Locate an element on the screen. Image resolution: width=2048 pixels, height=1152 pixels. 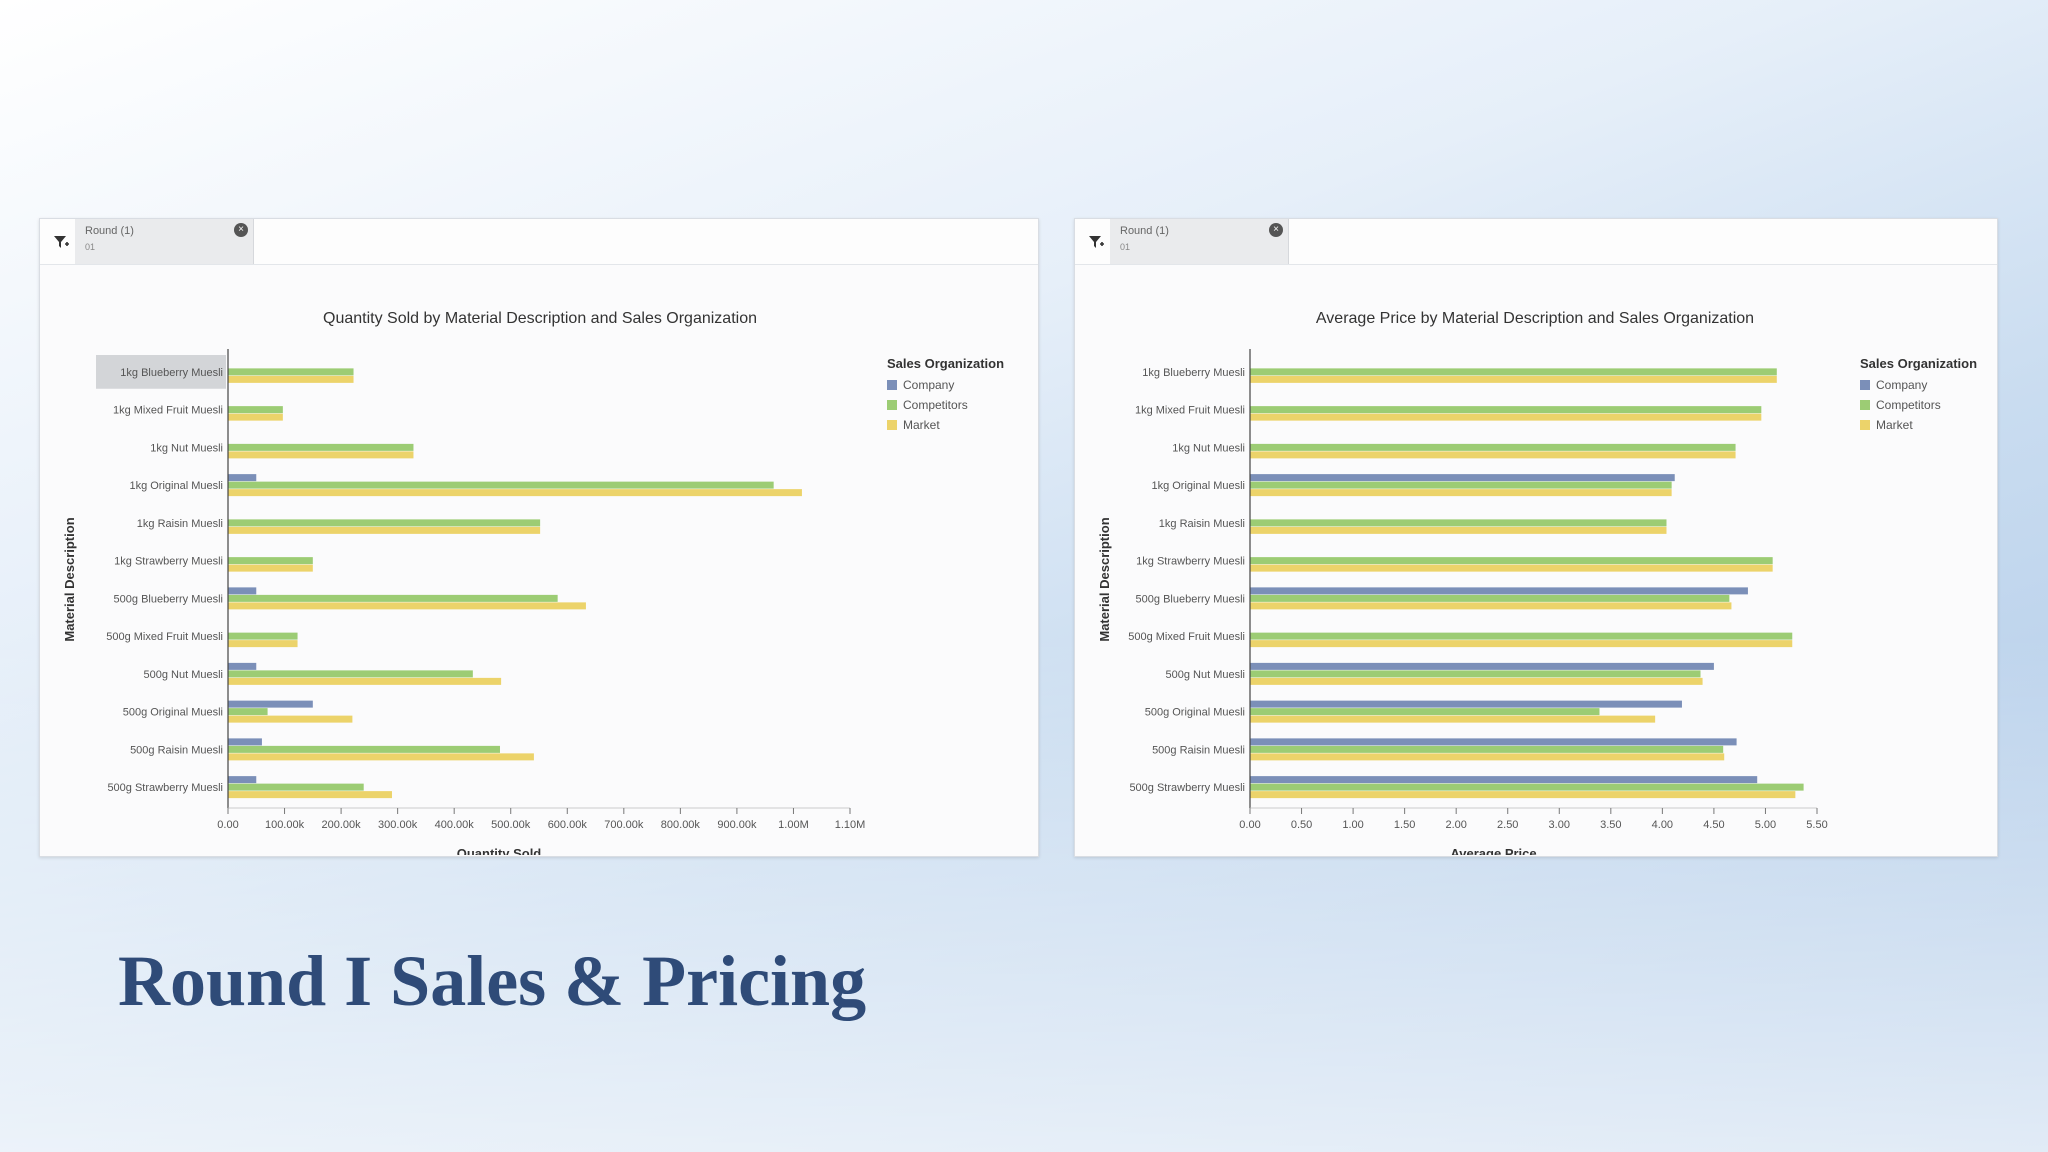
x-tick-label: 3.00 is located at coordinates (1559, 825).